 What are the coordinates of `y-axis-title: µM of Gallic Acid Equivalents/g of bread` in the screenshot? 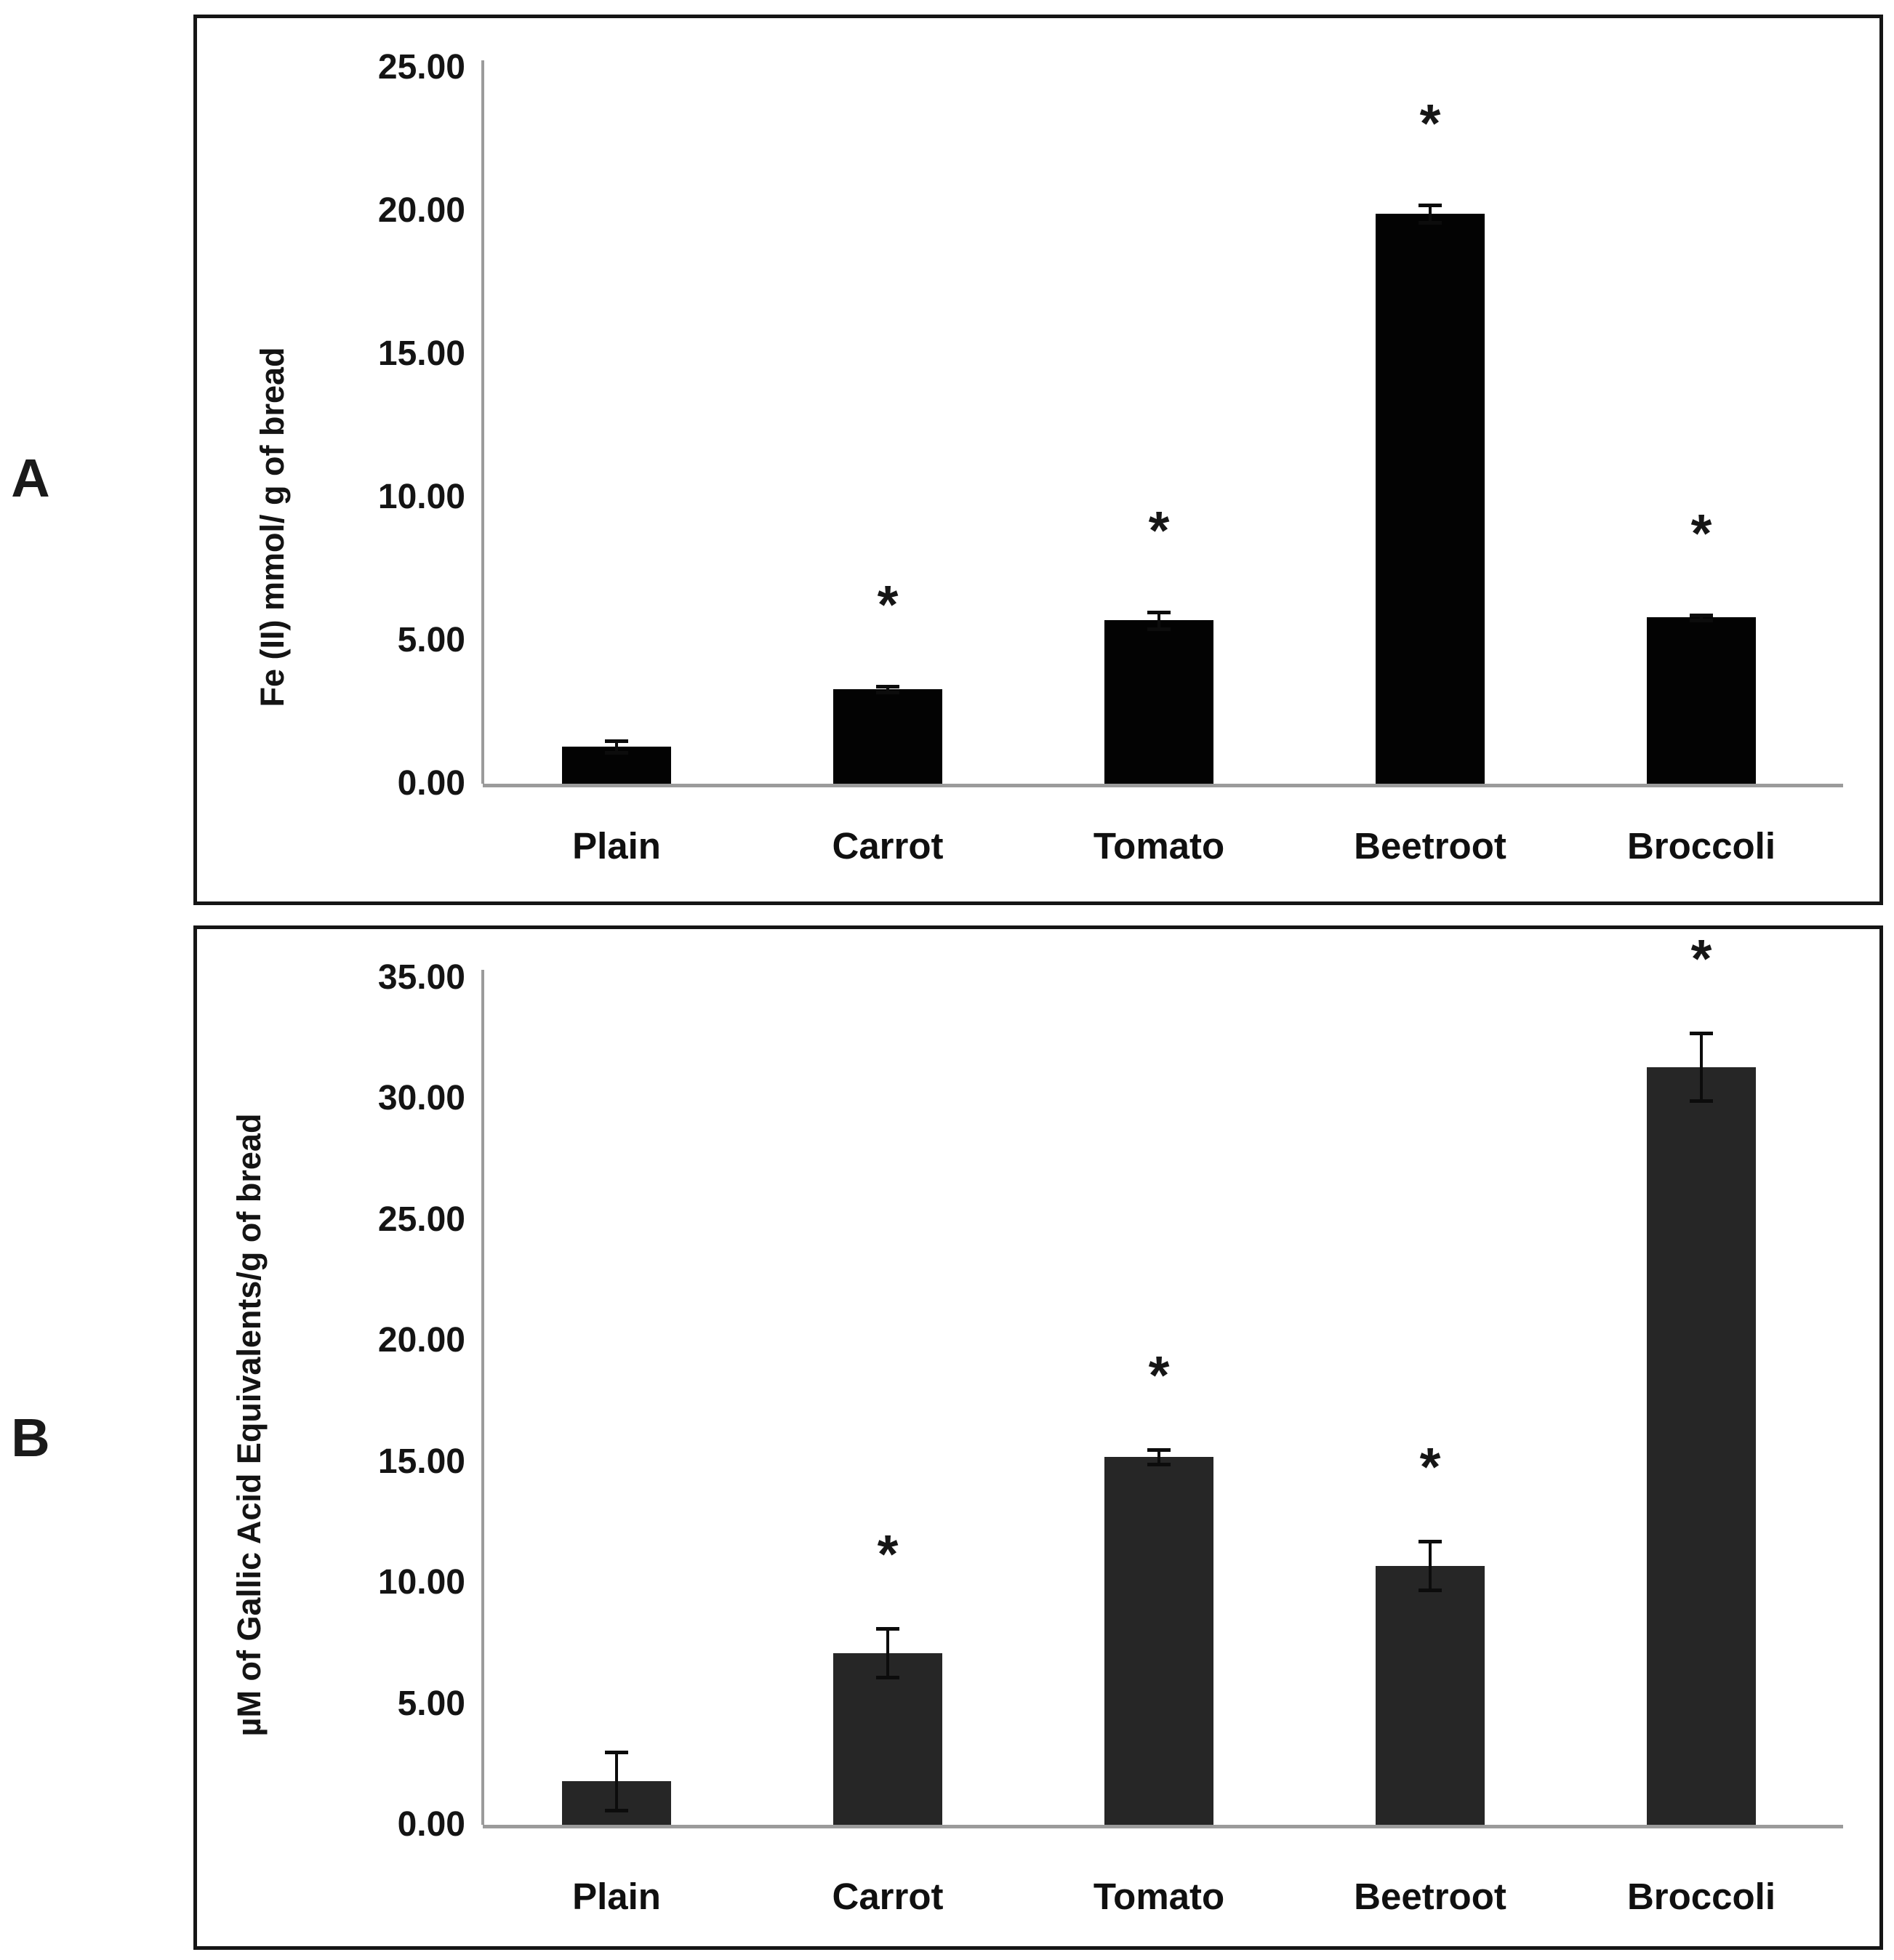 It's located at (249, 1425).